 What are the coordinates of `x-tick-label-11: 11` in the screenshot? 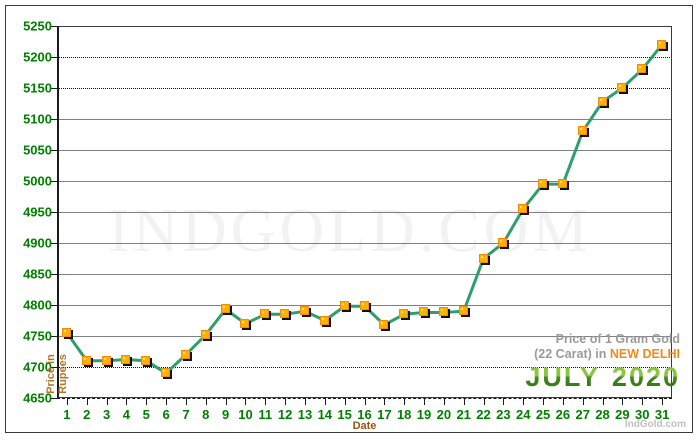 It's located at (265, 414).